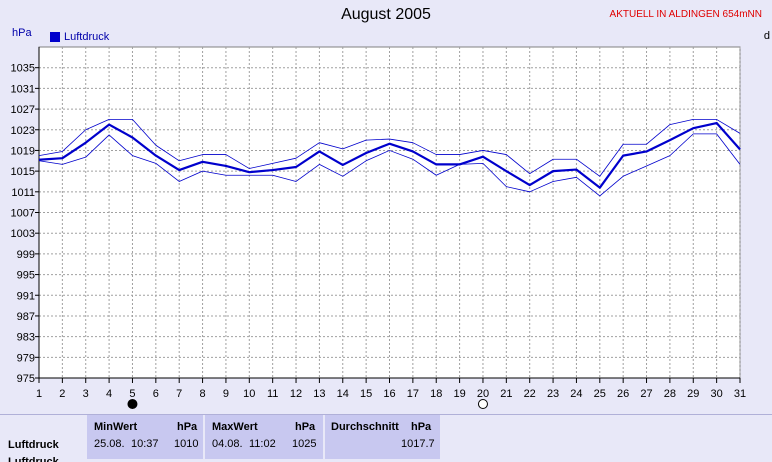 The image size is (772, 462). What do you see at coordinates (109, 444) in the screenshot?
I see `min-date: 25.08.` at bounding box center [109, 444].